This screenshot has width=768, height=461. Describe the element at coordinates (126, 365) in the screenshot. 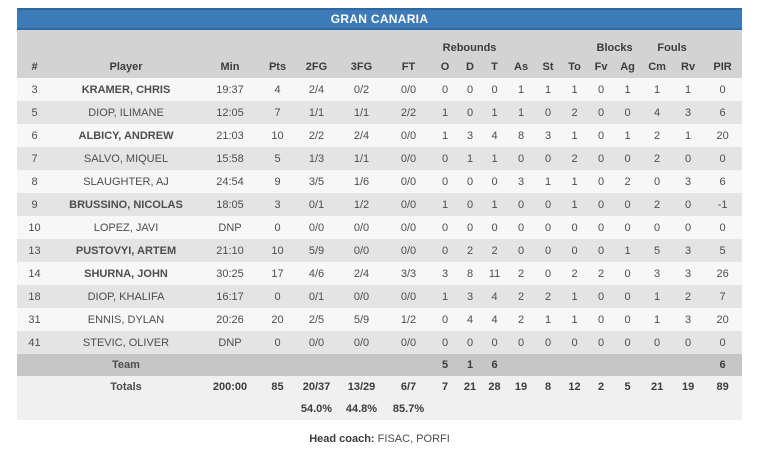

I see `player-name: Team` at that location.